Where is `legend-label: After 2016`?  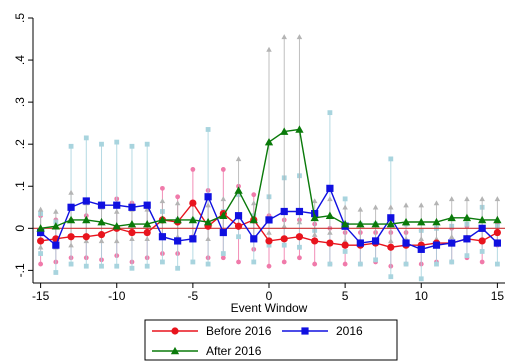 legend-label: After 2016 is located at coordinates (234, 351).